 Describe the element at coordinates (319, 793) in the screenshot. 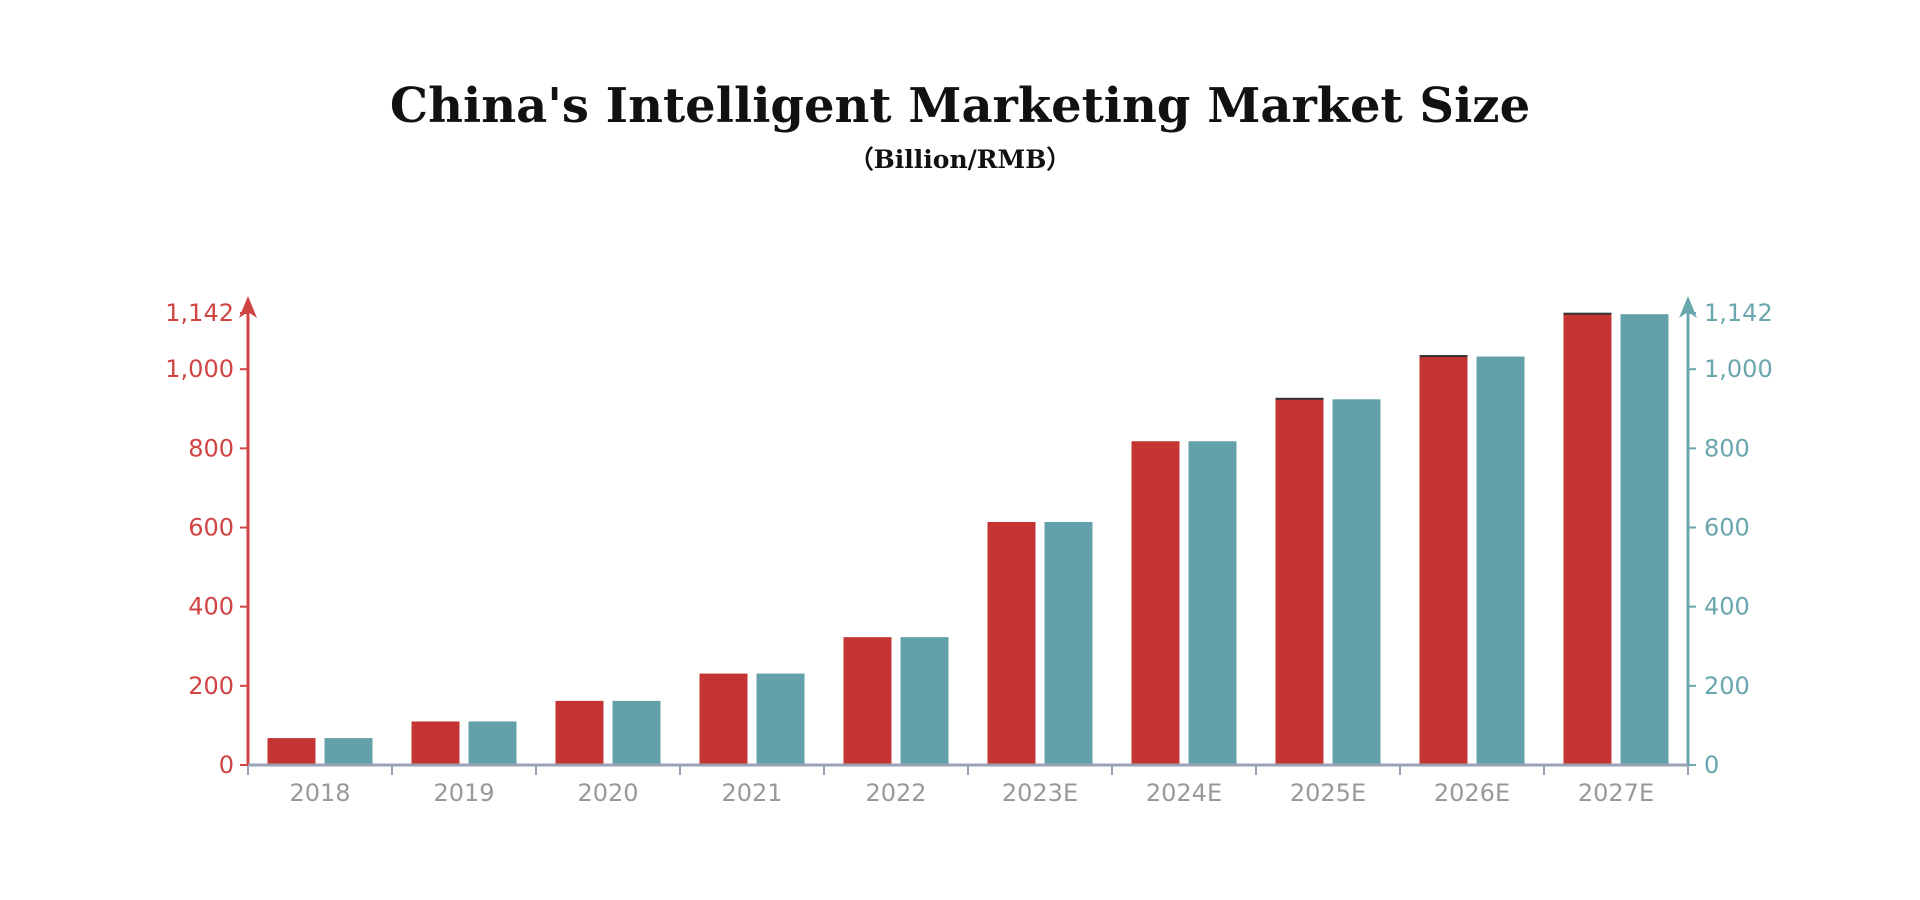

I see `x-tick-label: 2018` at that location.